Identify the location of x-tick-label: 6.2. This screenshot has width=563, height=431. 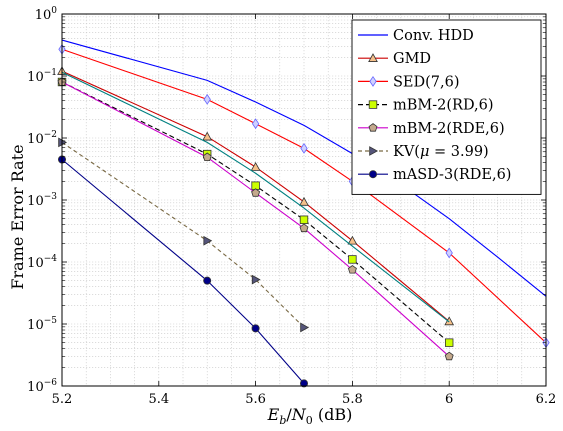
(546, 399).